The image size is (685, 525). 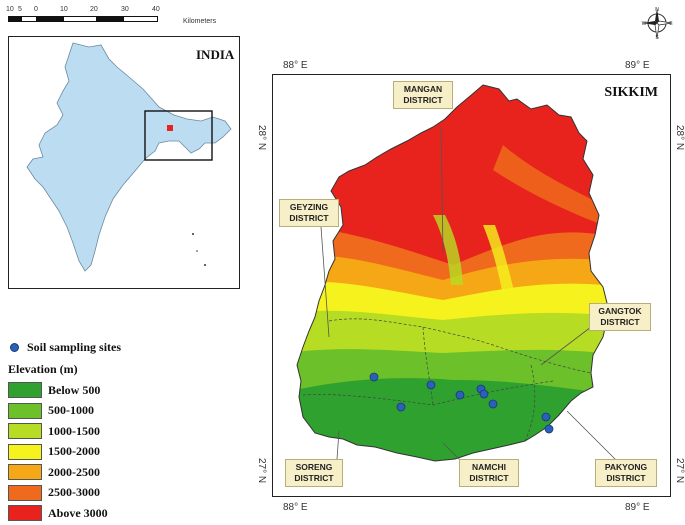 I want to click on compass-s: S, so click(x=657, y=37).